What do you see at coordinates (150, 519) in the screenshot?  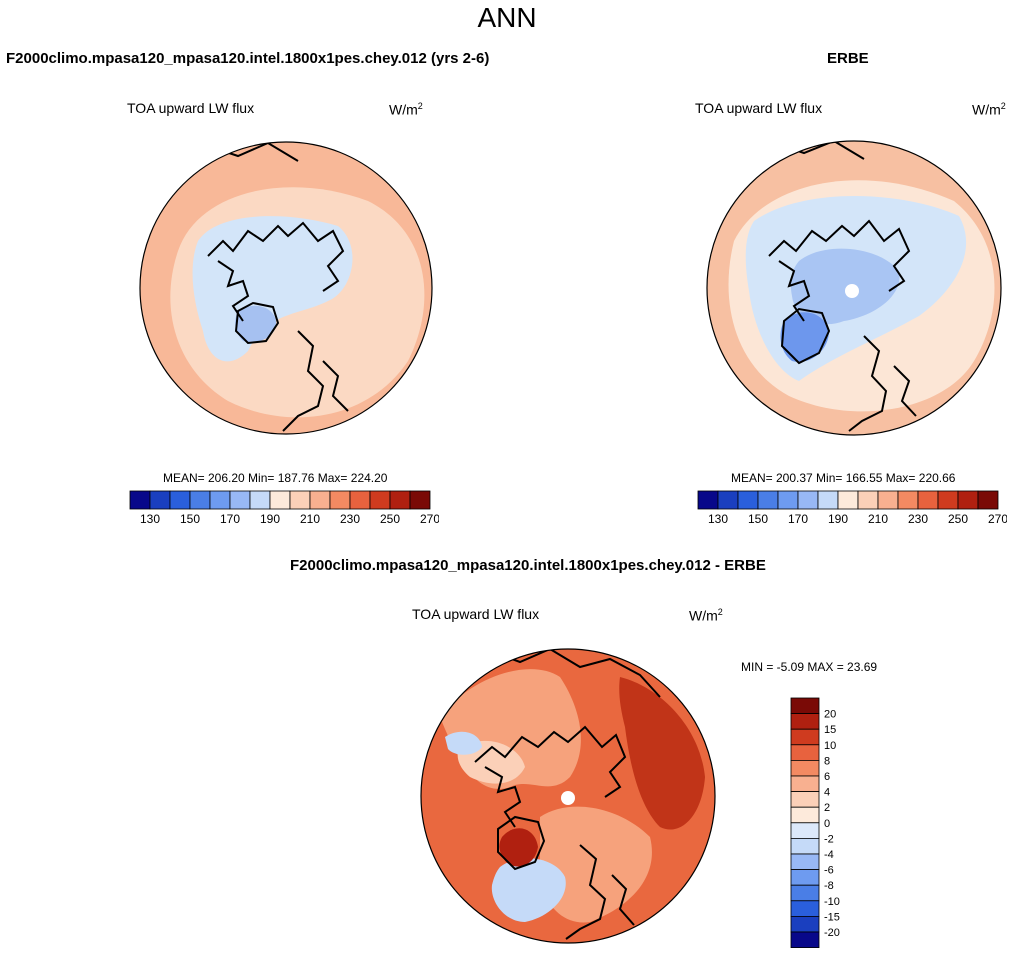 I see `model-colorbar-label: 130` at bounding box center [150, 519].